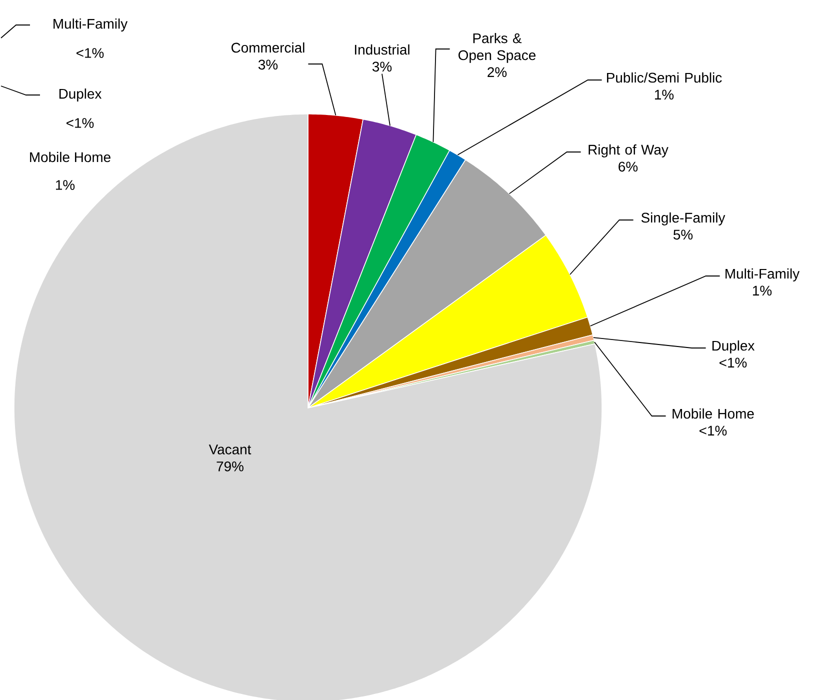 The width and height of the screenshot is (825, 700). What do you see at coordinates (713, 413) in the screenshot?
I see `slice-label: Mobile Home` at bounding box center [713, 413].